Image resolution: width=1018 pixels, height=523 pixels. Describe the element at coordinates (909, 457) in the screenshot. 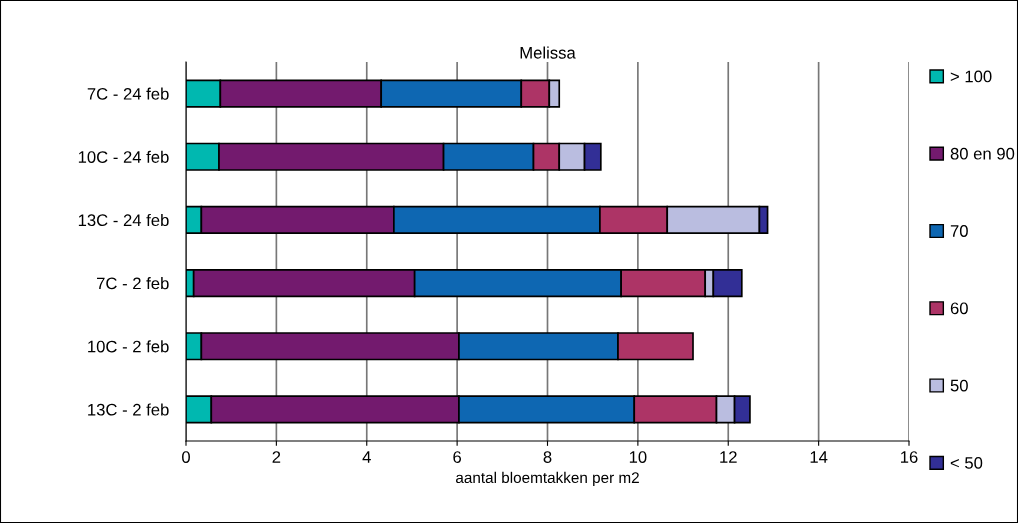

I see `x-tick-label: 16` at that location.